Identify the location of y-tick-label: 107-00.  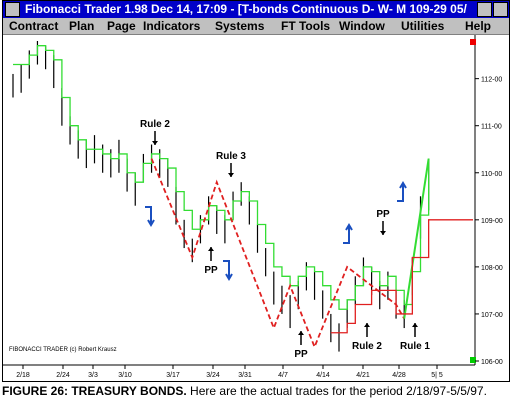
(492, 315).